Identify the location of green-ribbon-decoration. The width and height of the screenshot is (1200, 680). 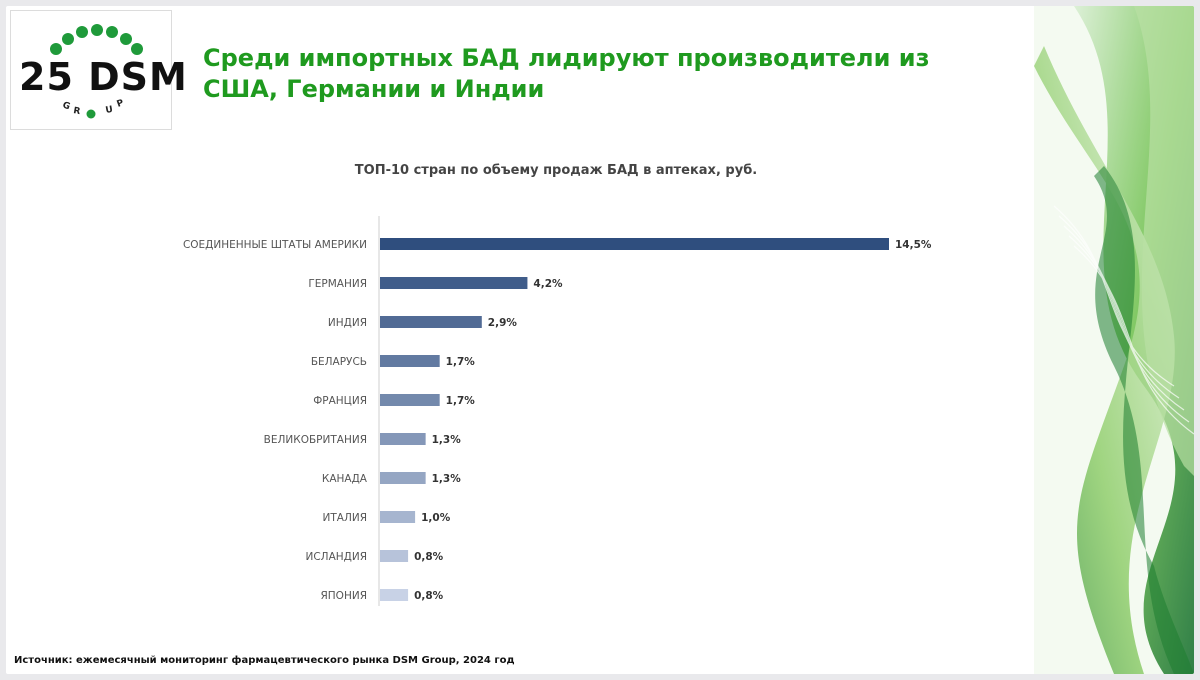
(1114, 340).